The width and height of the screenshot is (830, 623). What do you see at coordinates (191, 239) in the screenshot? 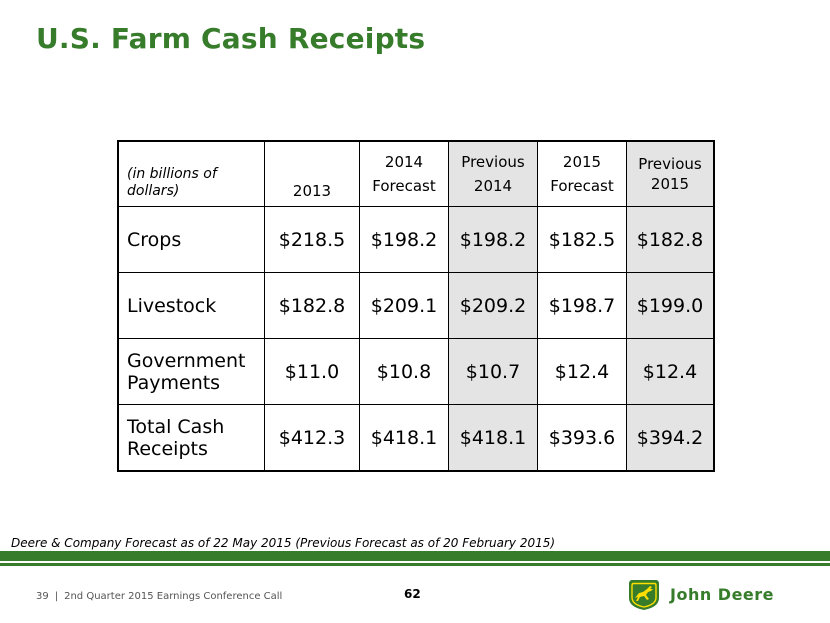
I see `row-label-crops: Crops` at bounding box center [191, 239].